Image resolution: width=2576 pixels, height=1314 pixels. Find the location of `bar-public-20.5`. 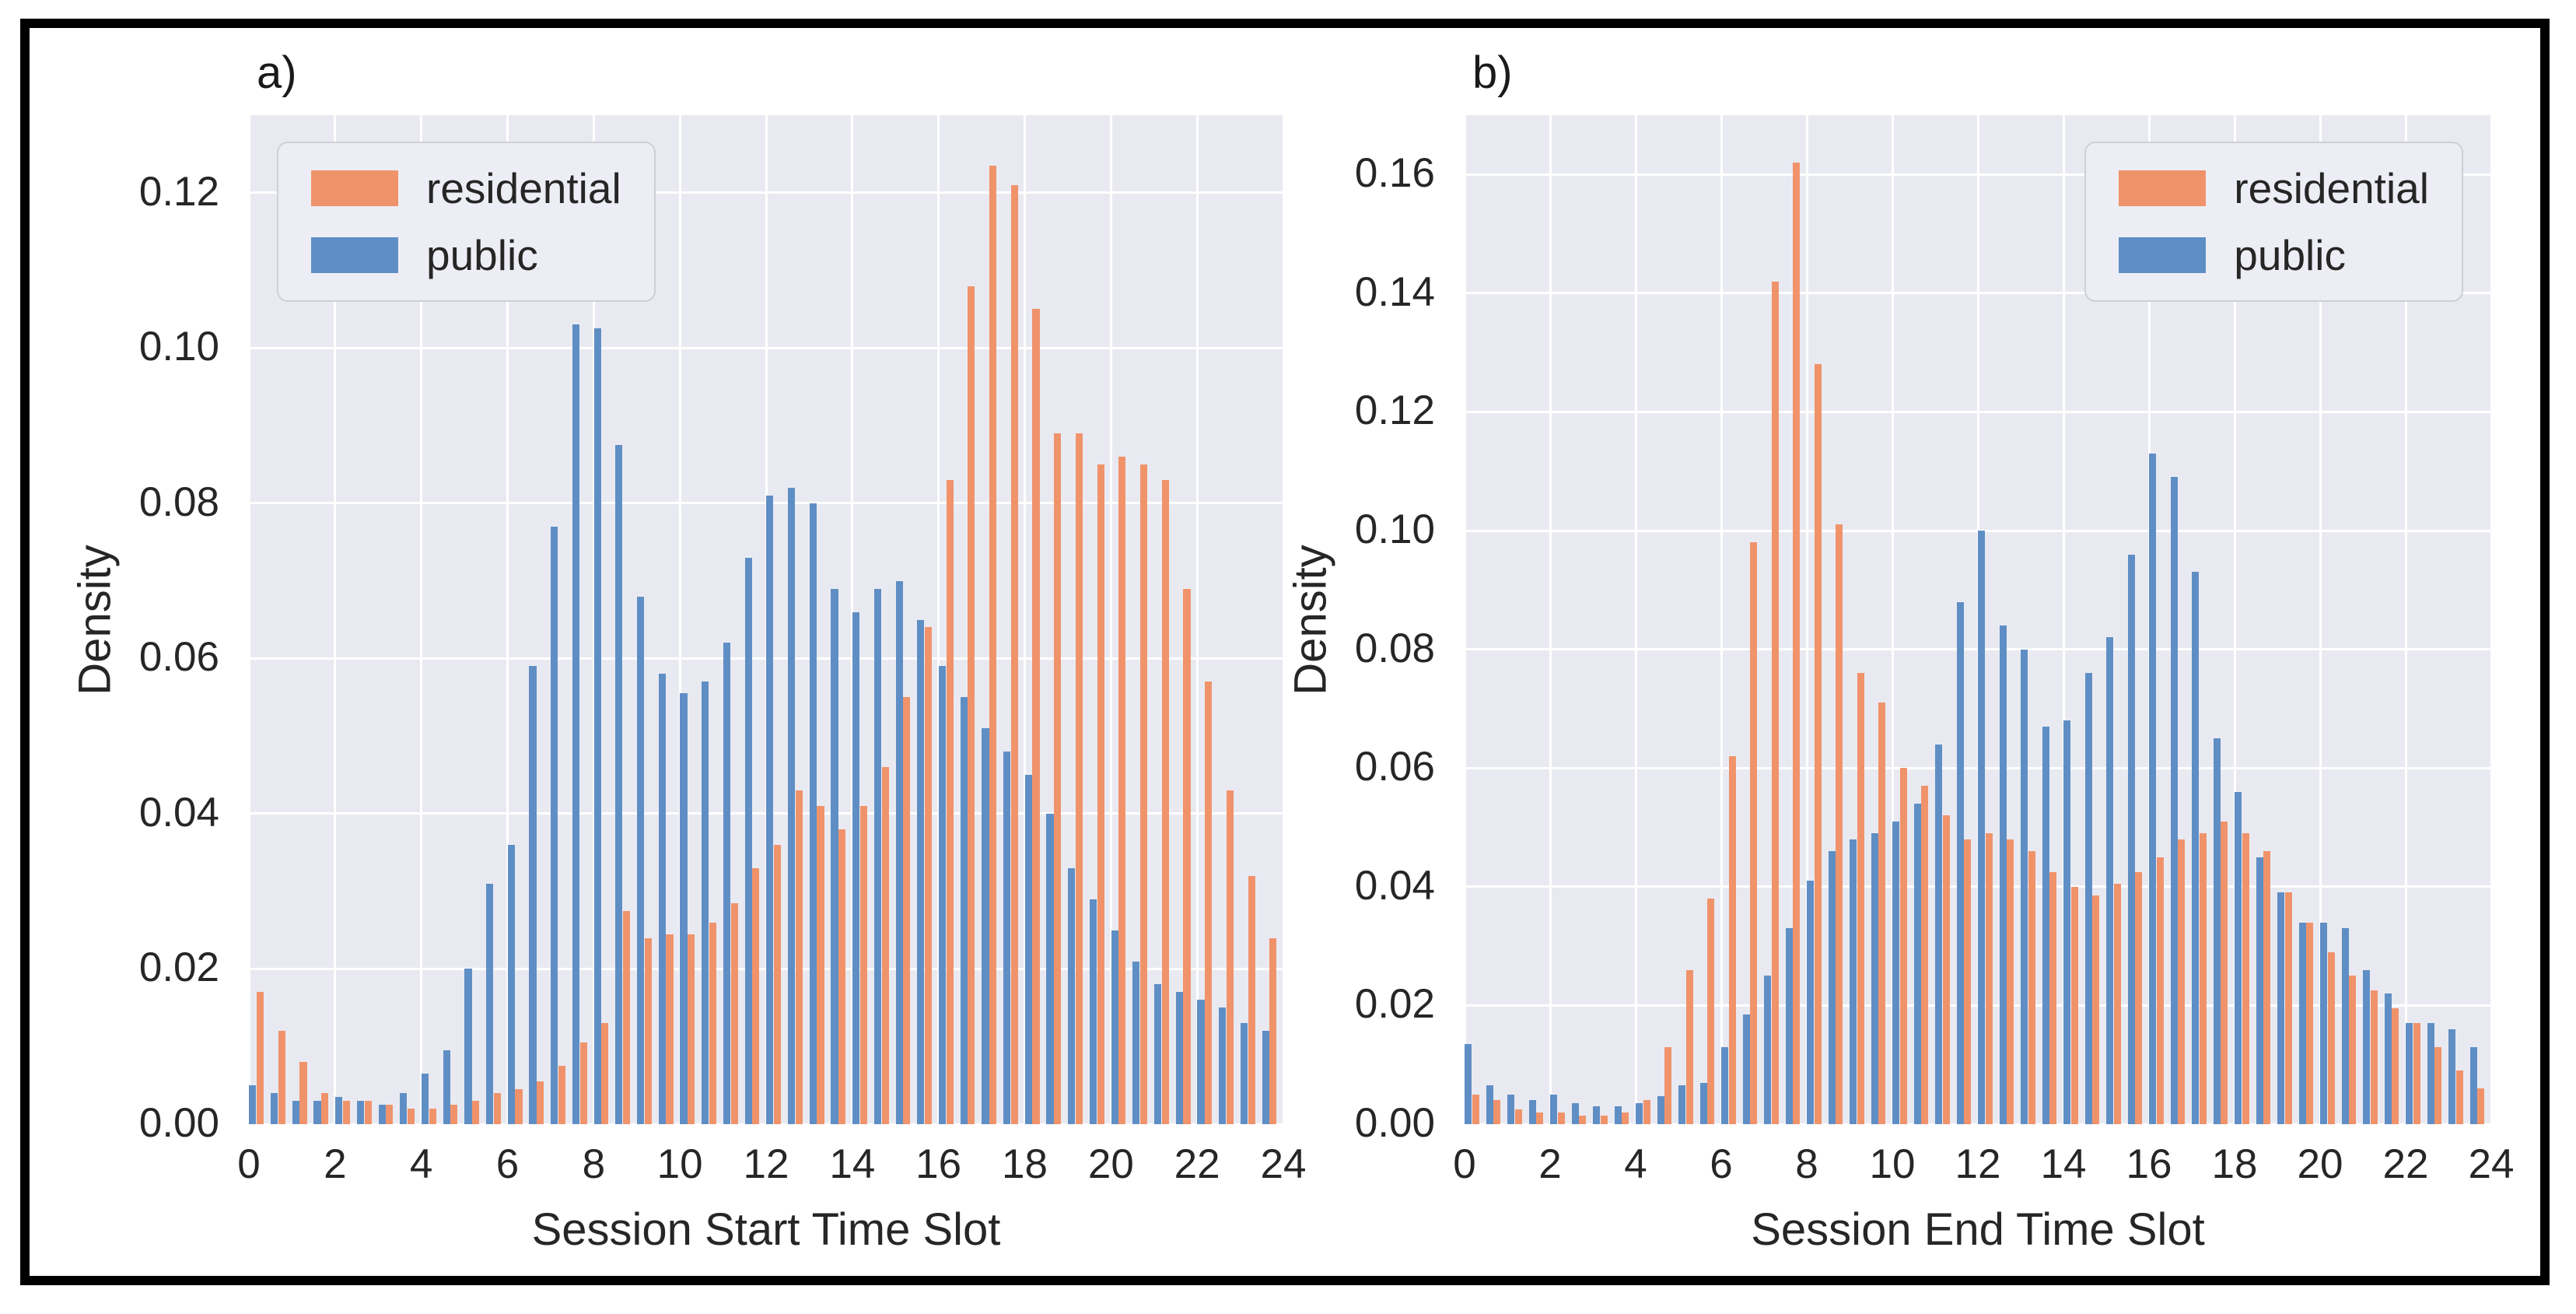

bar-public-20.5 is located at coordinates (2345, 1026).